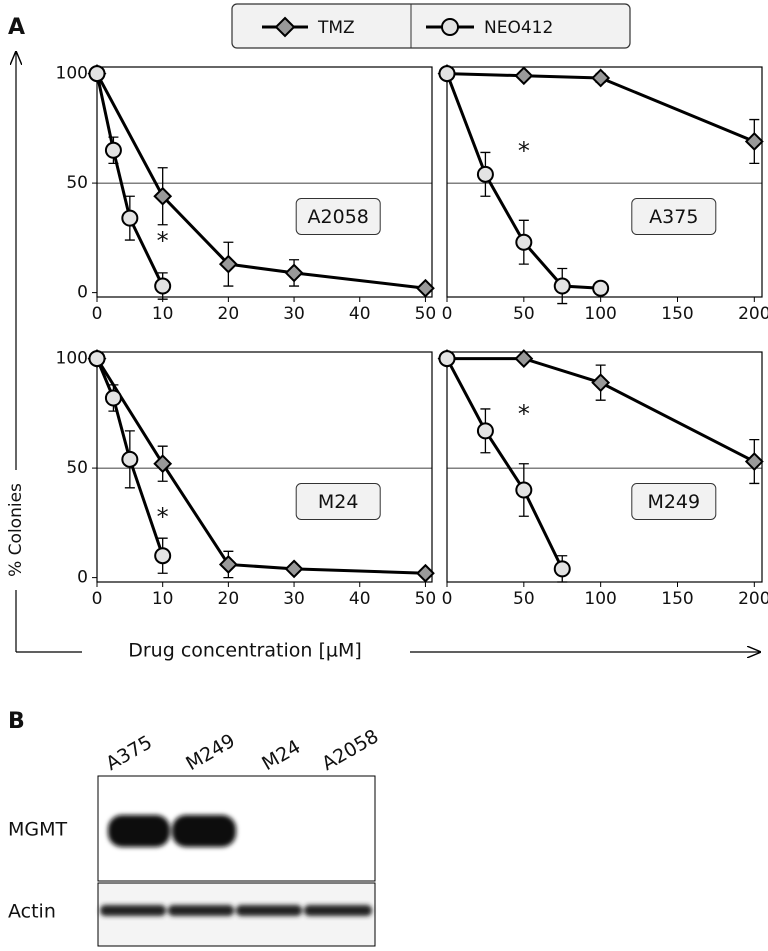  What do you see at coordinates (38, 830) in the screenshot?
I see `row-label: MGMT` at bounding box center [38, 830].